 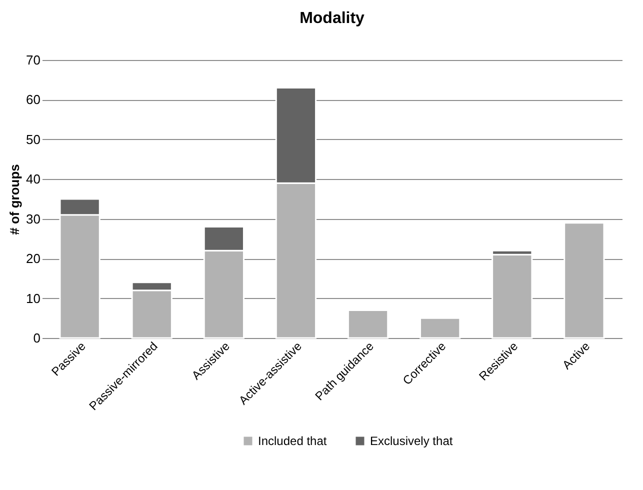 What do you see at coordinates (33, 139) in the screenshot?
I see `y-tick-label: 50` at bounding box center [33, 139].